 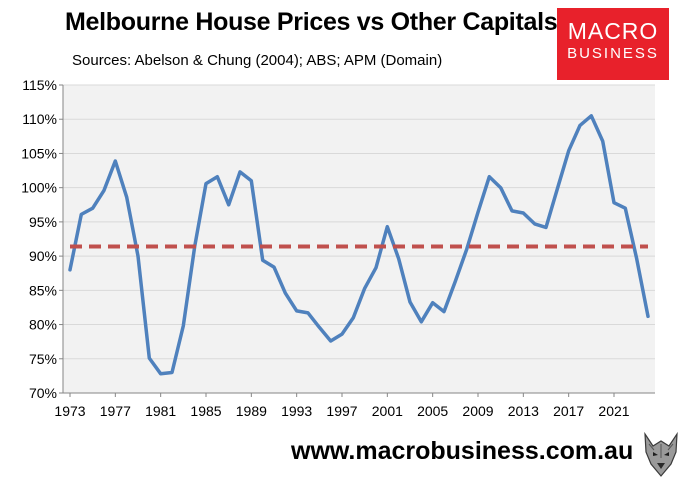 I want to click on y-tick-label: 110%, so click(x=39, y=119).